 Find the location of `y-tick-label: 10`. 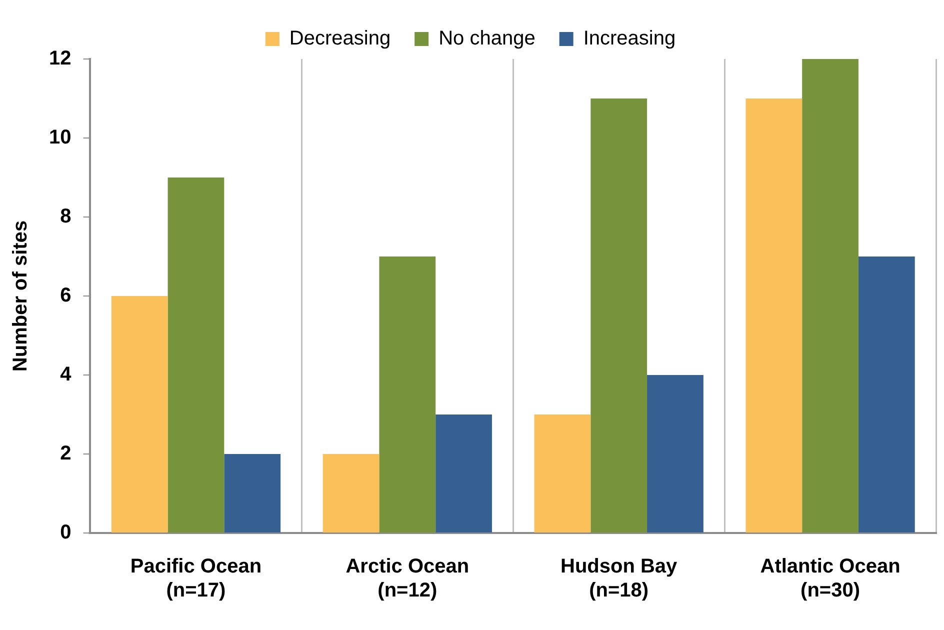

y-tick-label: 10 is located at coordinates (60, 137).